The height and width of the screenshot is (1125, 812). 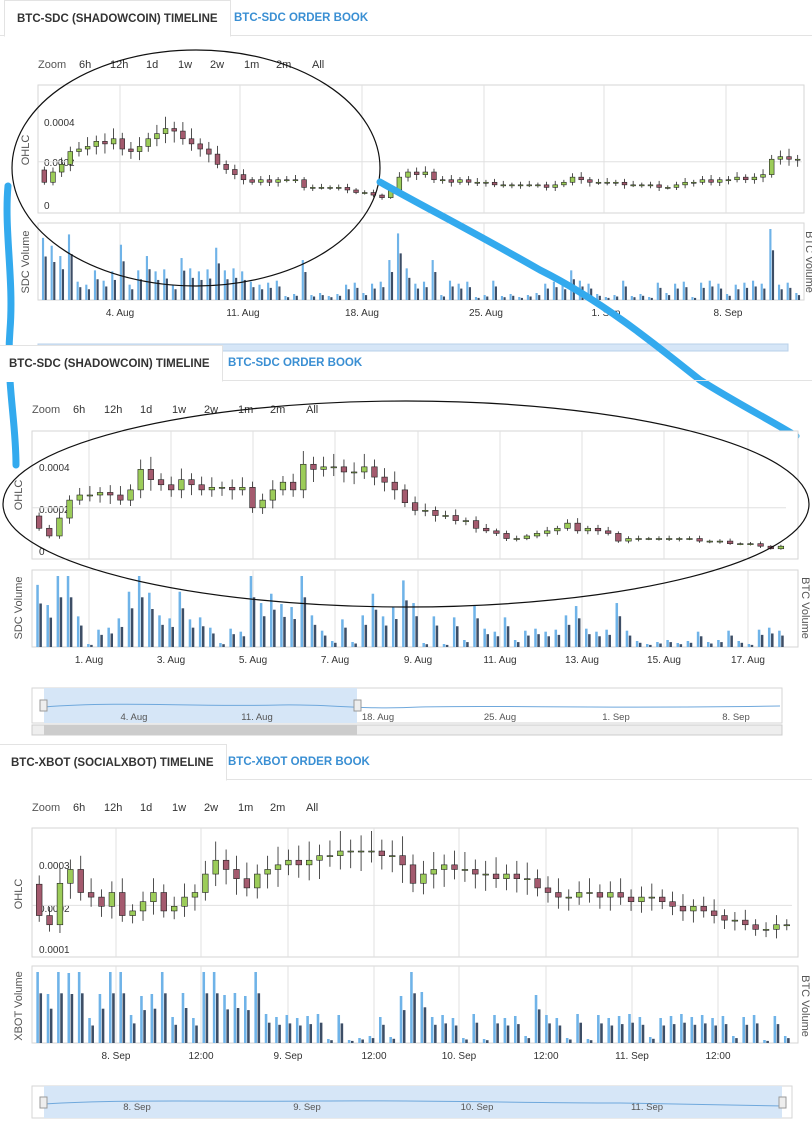 What do you see at coordinates (79, 410) in the screenshot?
I see `zoom-6h-button: 6h` at bounding box center [79, 410].